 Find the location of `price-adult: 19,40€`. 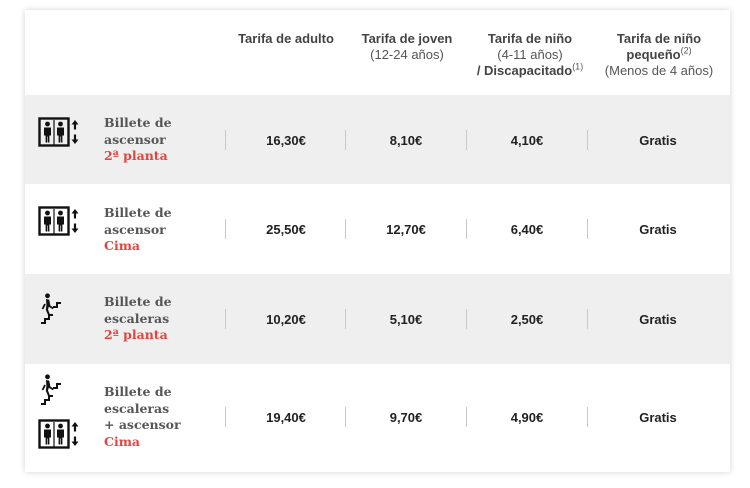

price-adult: 19,40€ is located at coordinates (286, 417).